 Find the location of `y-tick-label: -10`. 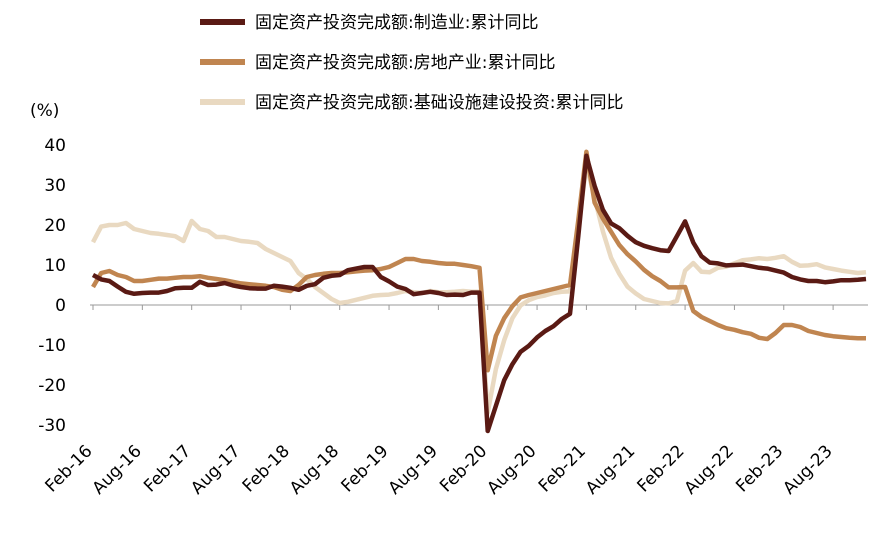

y-tick-label: -10 is located at coordinates (52, 346).